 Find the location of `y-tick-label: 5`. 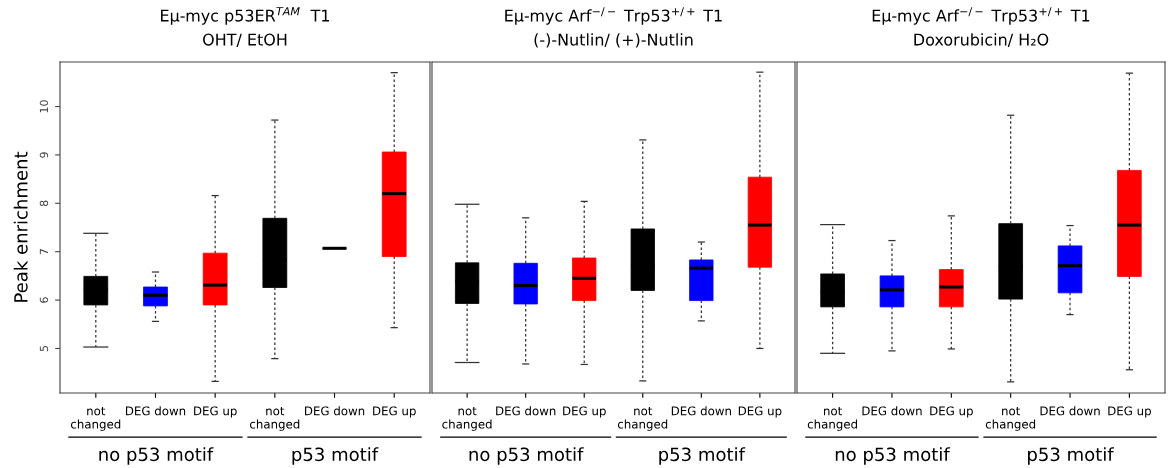

y-tick-label: 5 is located at coordinates (44, 348).